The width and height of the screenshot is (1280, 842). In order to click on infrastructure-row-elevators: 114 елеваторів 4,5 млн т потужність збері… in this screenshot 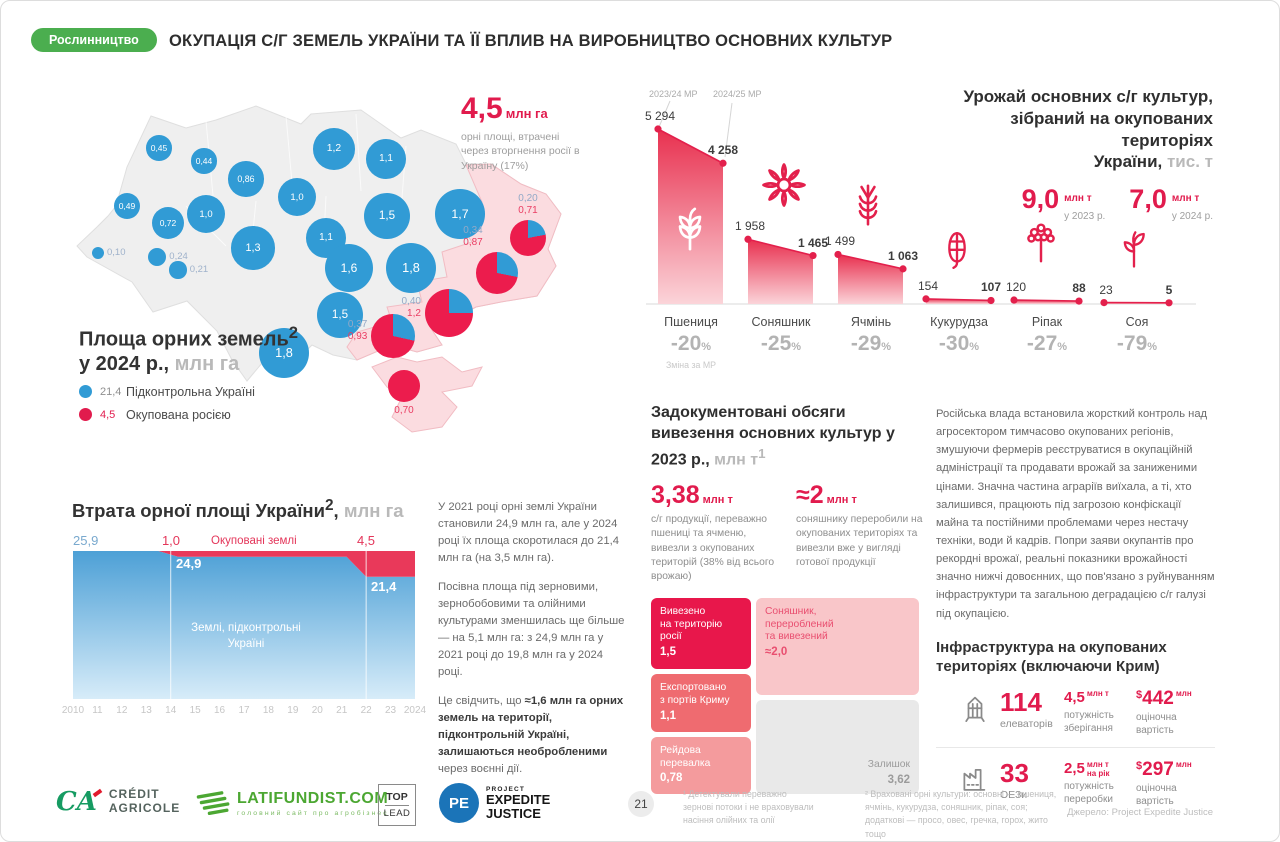, I will do `click(1075, 712)`.